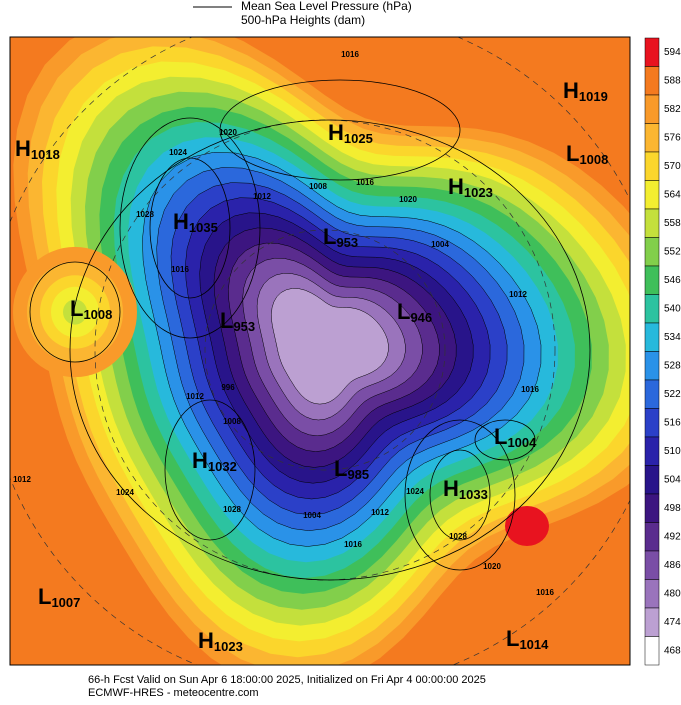  What do you see at coordinates (91, 309) in the screenshot?
I see `pressure-center: L1008` at bounding box center [91, 309].